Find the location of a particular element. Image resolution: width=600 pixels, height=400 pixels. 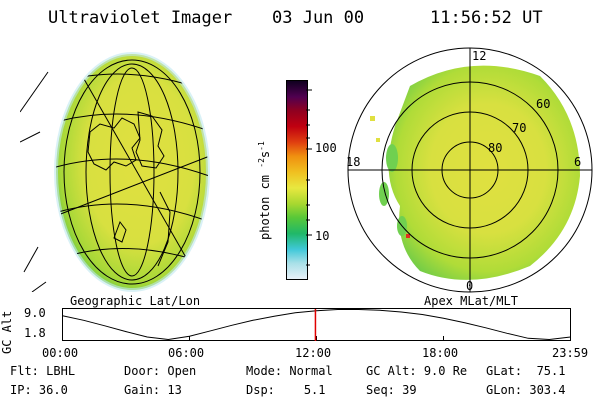

chart-xtick-4: 23:59 is located at coordinates (570, 353).